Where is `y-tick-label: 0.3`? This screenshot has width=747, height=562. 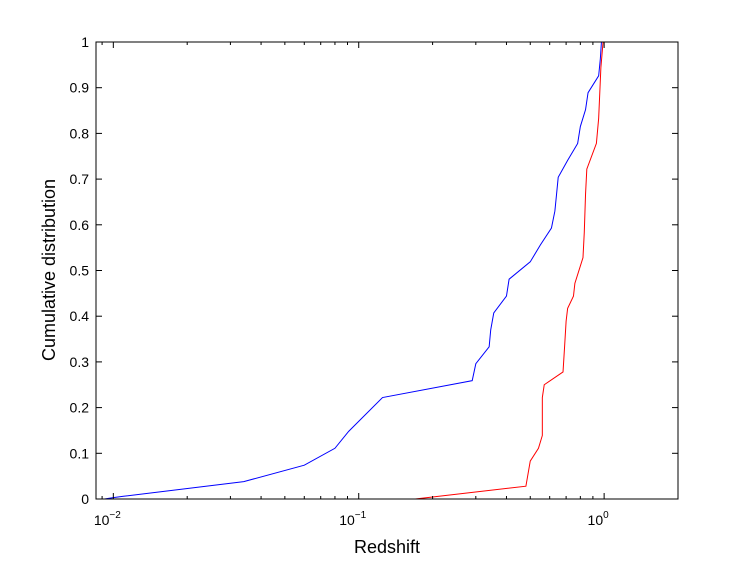
y-tick-label: 0.3 is located at coordinates (80, 362).